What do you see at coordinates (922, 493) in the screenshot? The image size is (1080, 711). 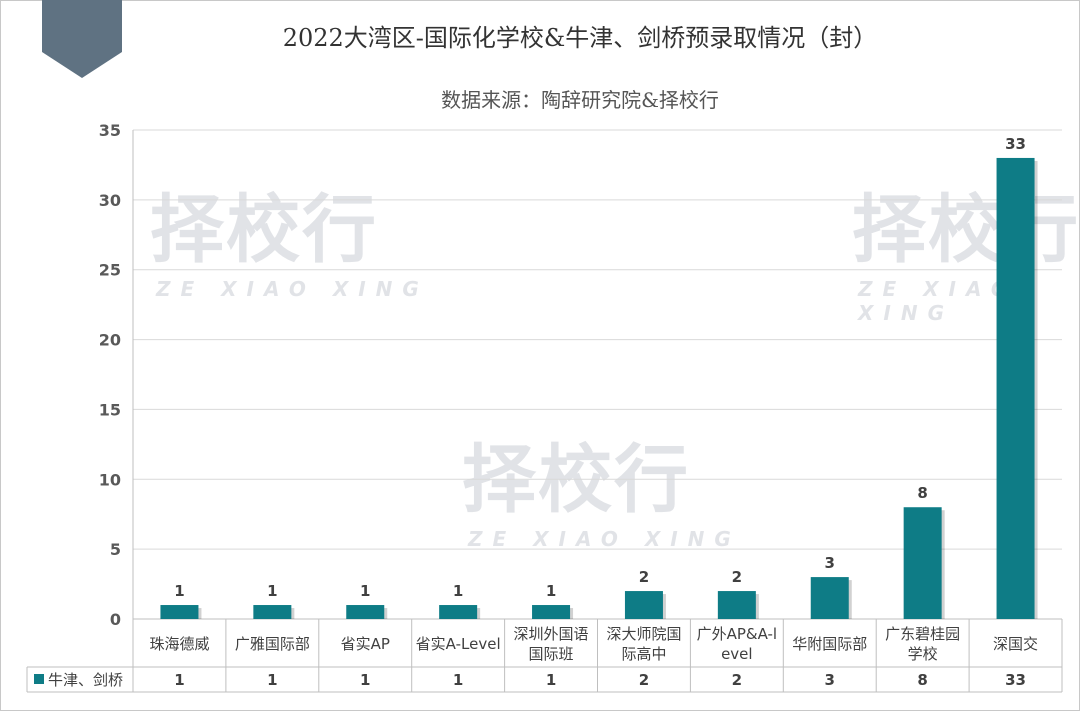 I see `data-label: 8` at bounding box center [922, 493].